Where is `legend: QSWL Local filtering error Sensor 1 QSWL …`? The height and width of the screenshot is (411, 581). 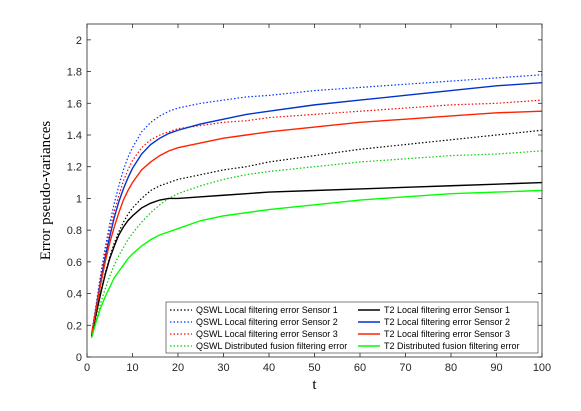
legend: QSWL Local filtering error Sensor 1 QSWL … is located at coordinates (352, 327).